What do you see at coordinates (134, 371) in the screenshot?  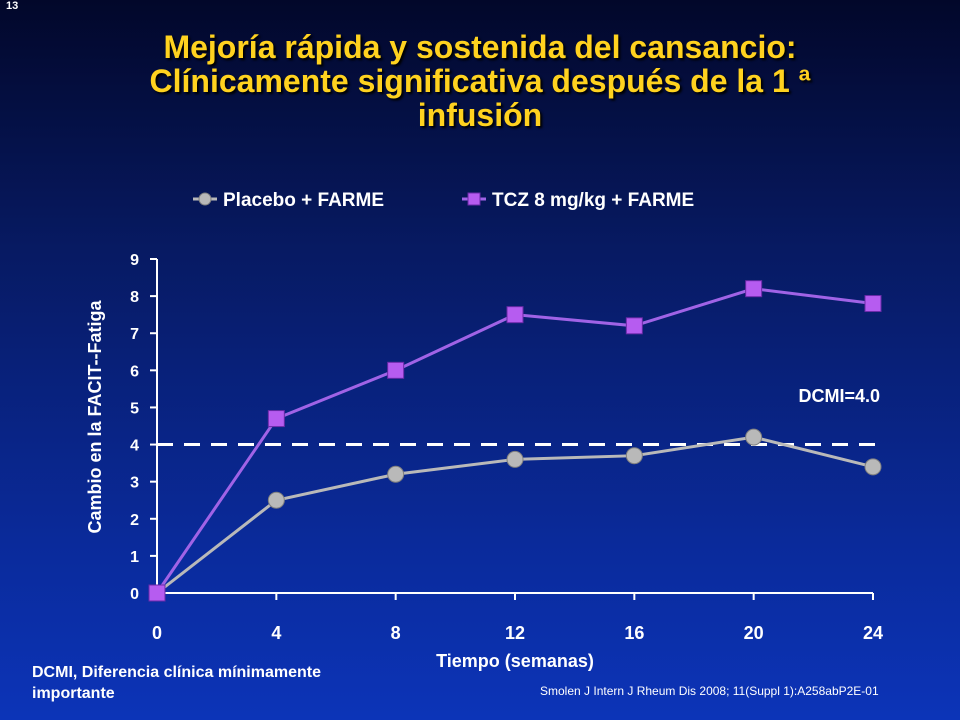 I see `y-tick-label: 6` at bounding box center [134, 371].